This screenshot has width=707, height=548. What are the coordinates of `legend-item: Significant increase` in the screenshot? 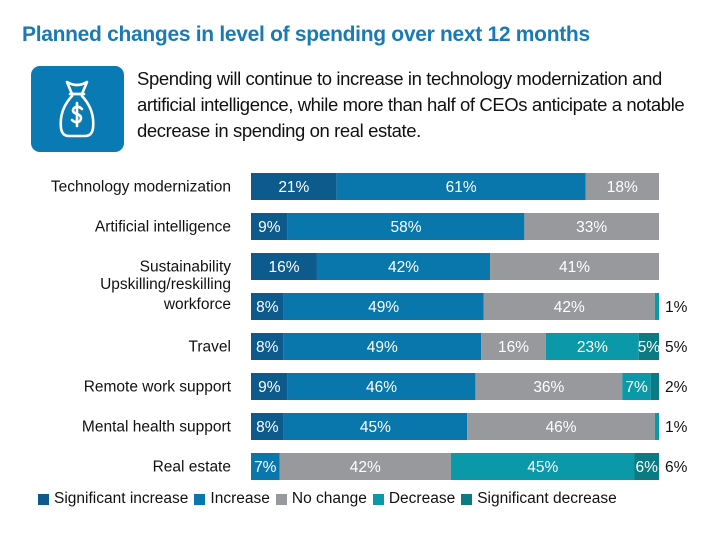 It's located at (113, 499).